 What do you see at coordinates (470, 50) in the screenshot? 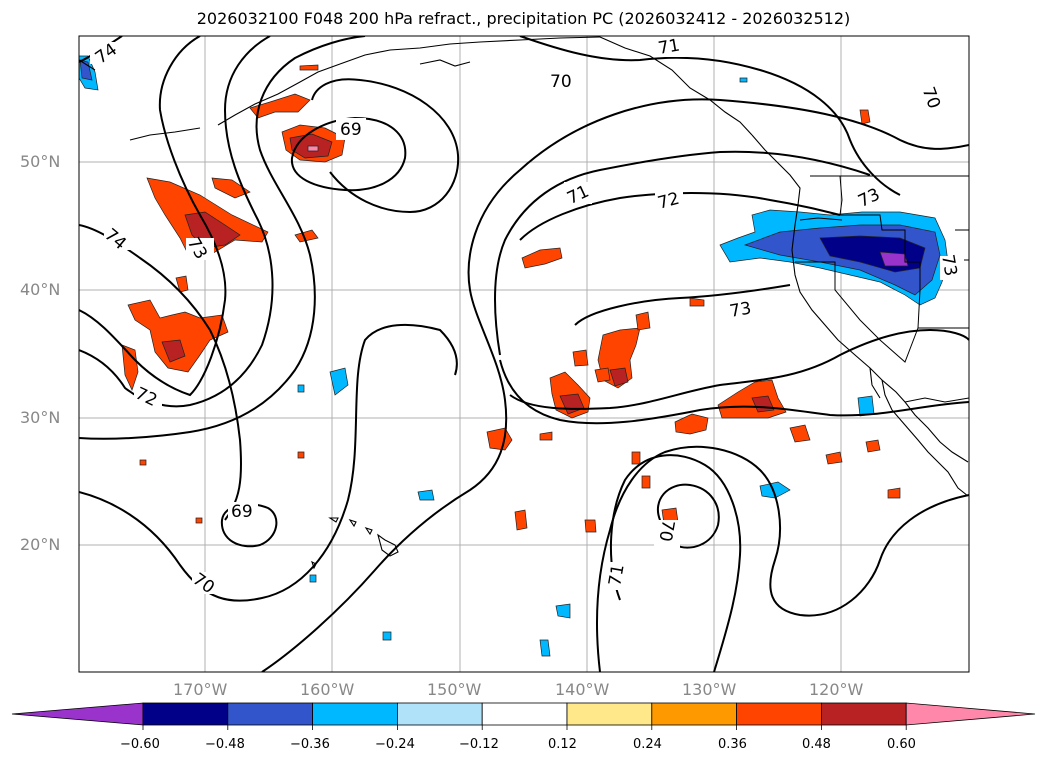
I see `coastline-gulf-of-alaska` at bounding box center [470, 50].